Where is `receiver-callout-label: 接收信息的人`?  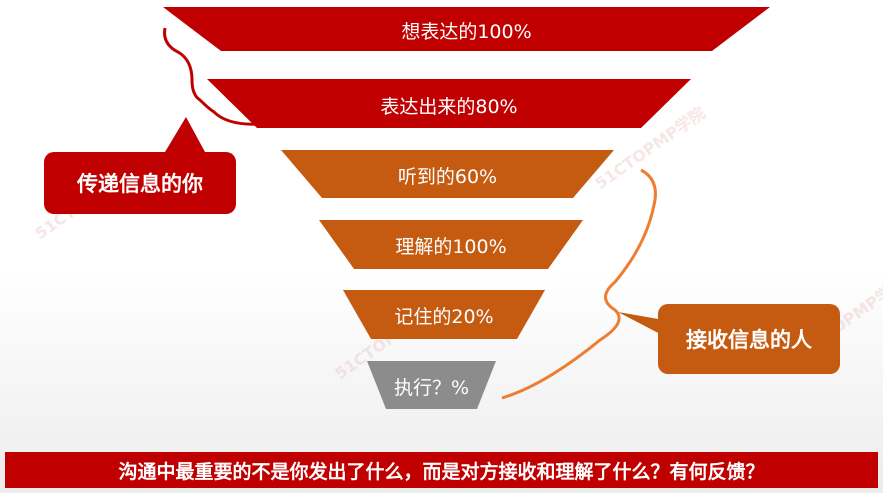 receiver-callout-label: 接收信息的人 is located at coordinates (749, 340).